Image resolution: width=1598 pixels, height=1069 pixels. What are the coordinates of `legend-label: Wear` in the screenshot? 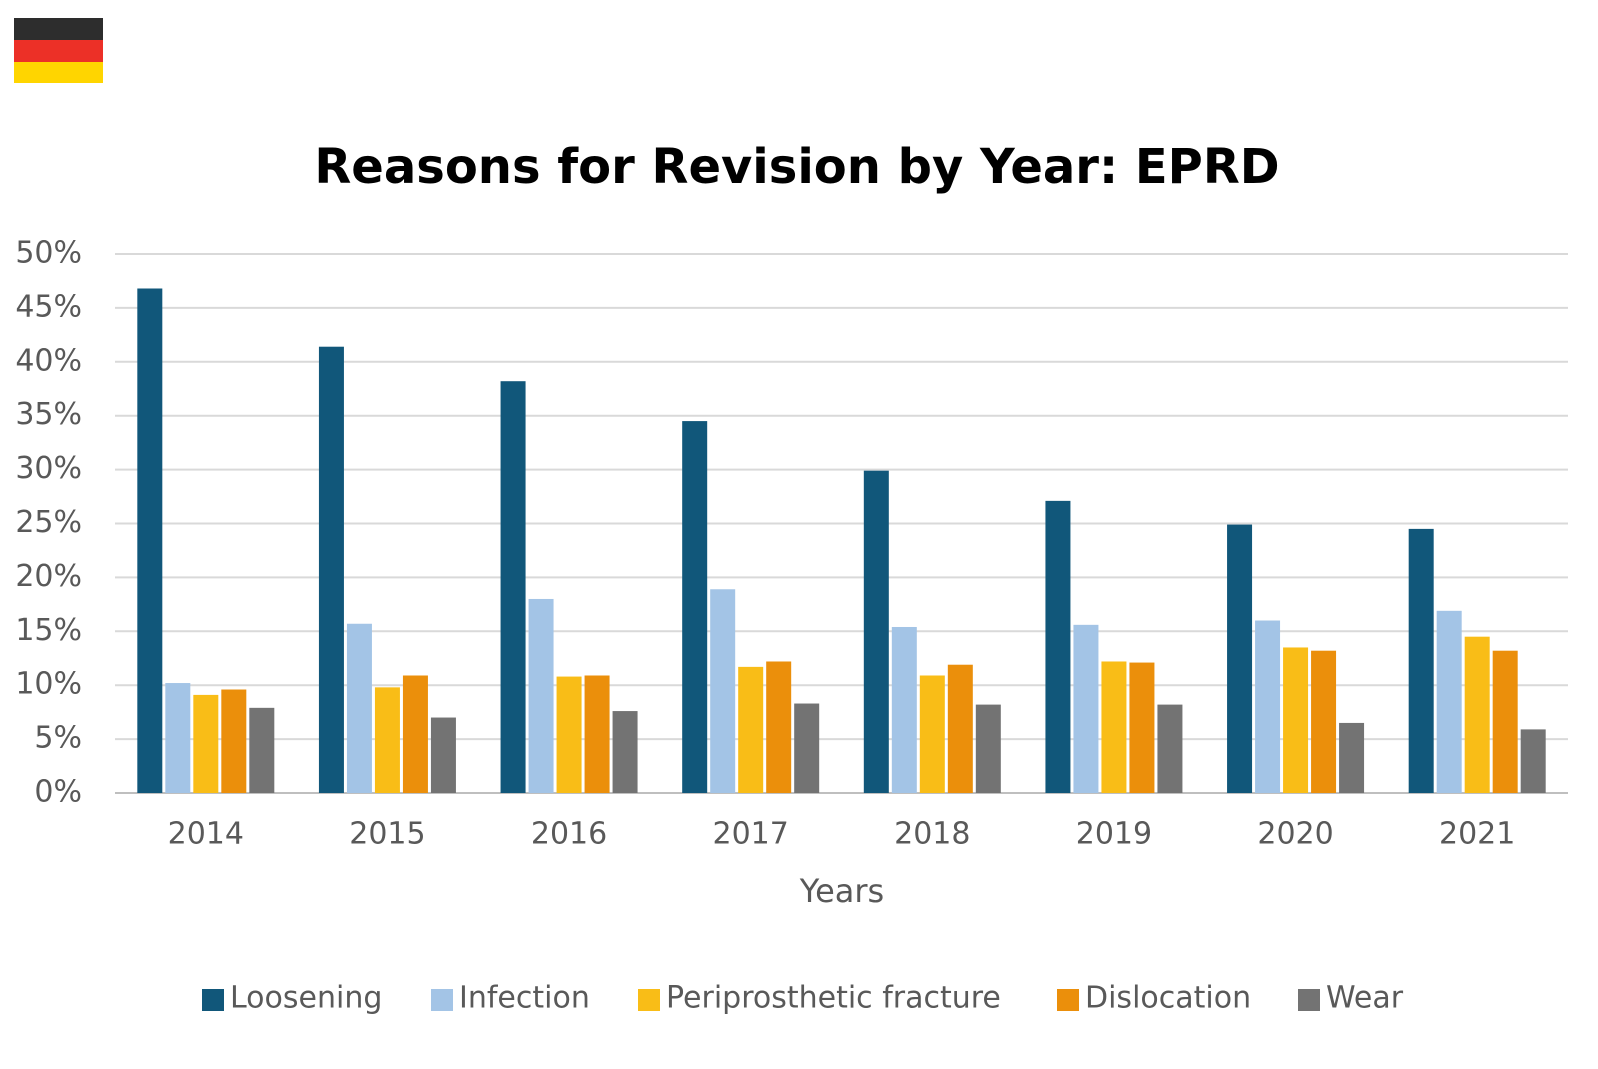 It's located at (1365, 998).